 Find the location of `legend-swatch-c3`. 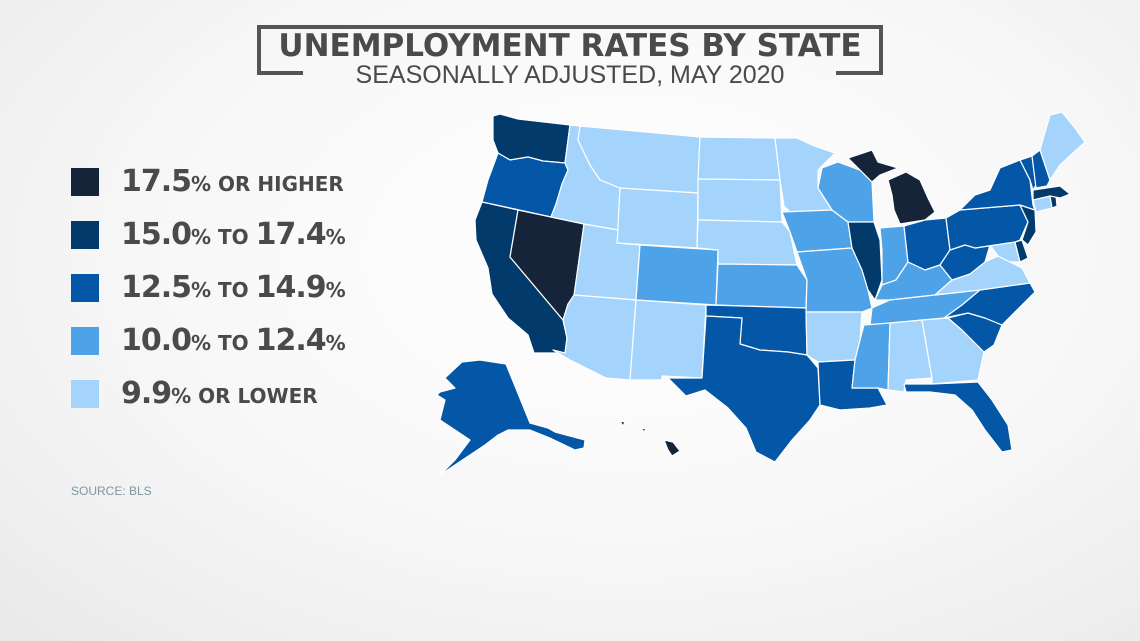

legend-swatch-c3 is located at coordinates (85, 287).